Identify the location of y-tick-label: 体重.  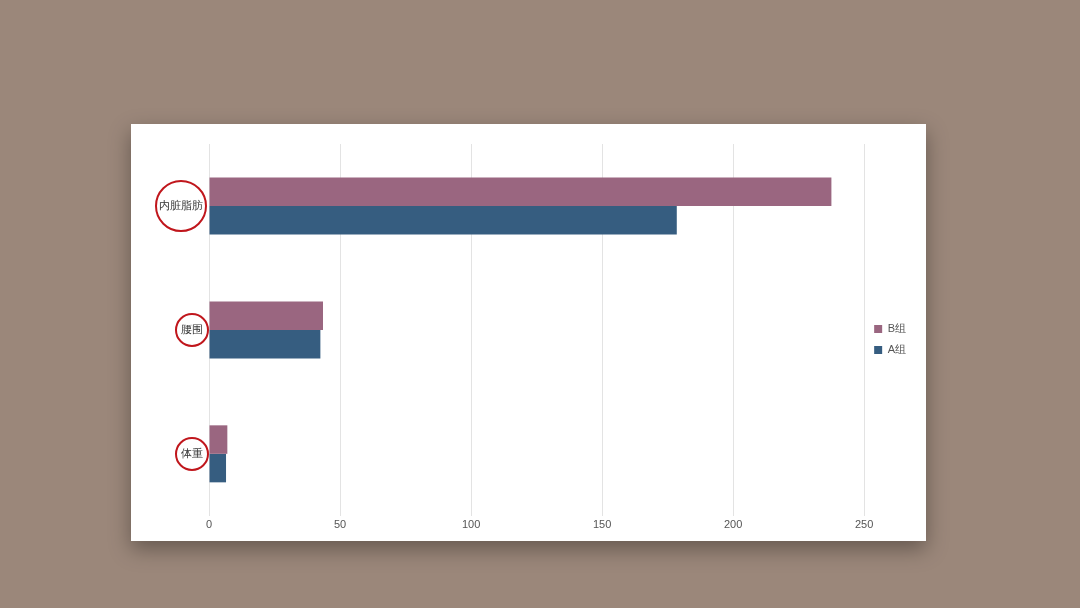
(192, 452).